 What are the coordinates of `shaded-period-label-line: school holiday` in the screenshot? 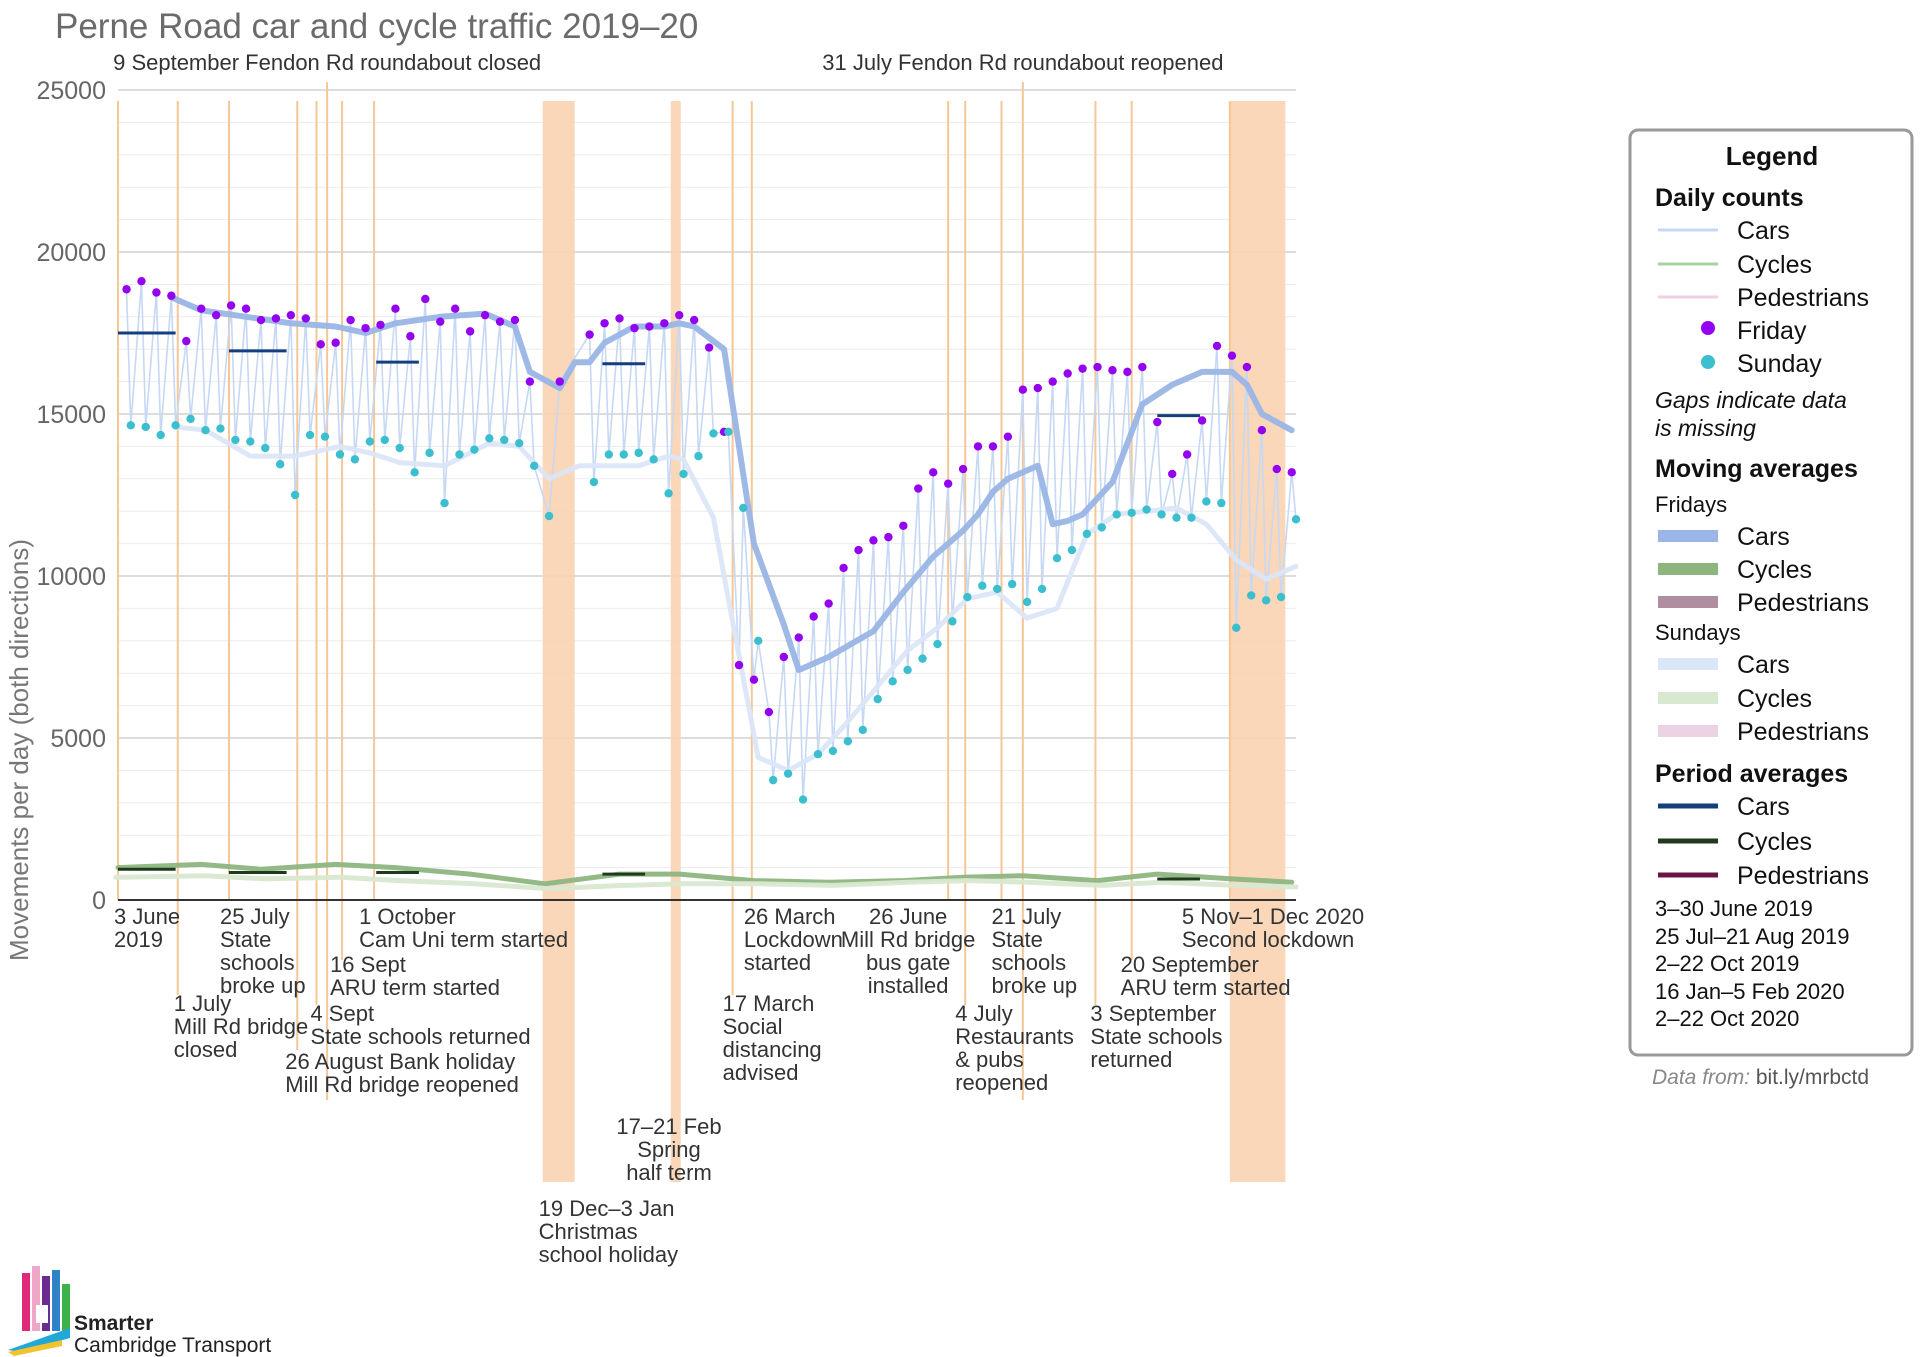 It's located at (608, 1254).